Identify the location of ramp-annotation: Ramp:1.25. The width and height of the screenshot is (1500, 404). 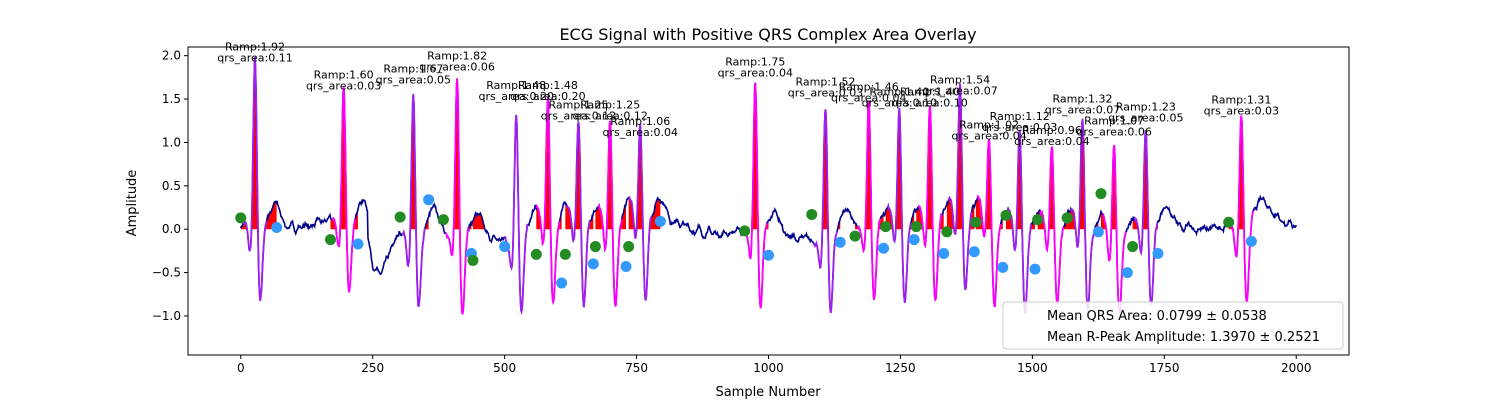
(610, 105).